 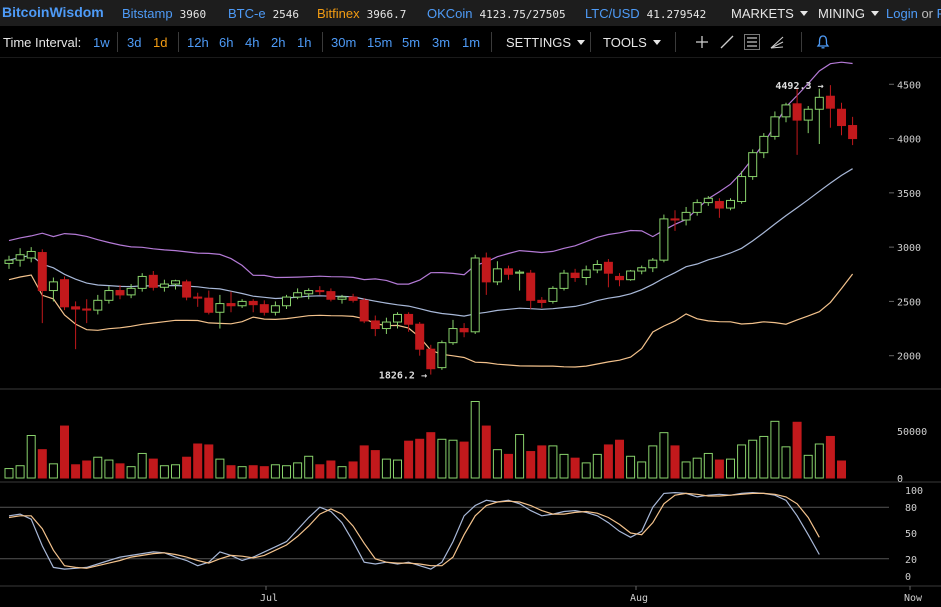 I want to click on interval-30m: 30m, so click(x=344, y=42).